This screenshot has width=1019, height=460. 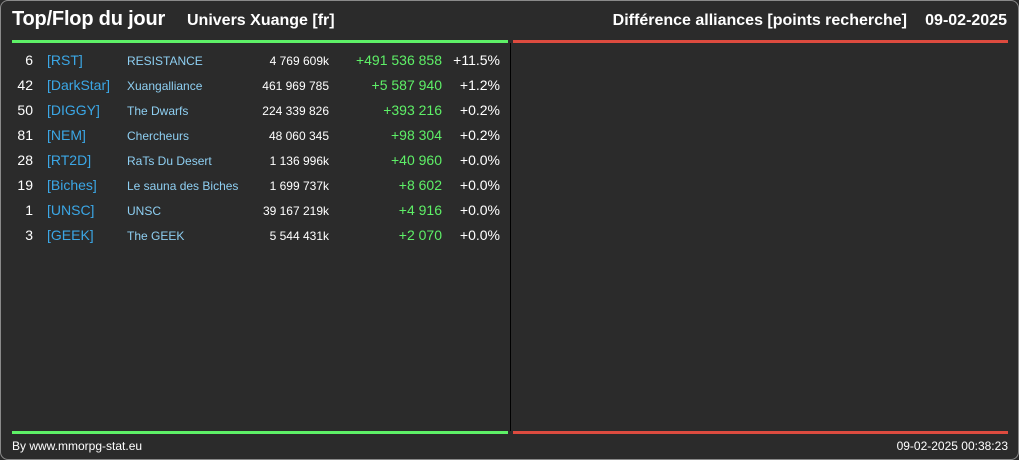 I want to click on points-diff: +8 602, so click(x=420, y=185).